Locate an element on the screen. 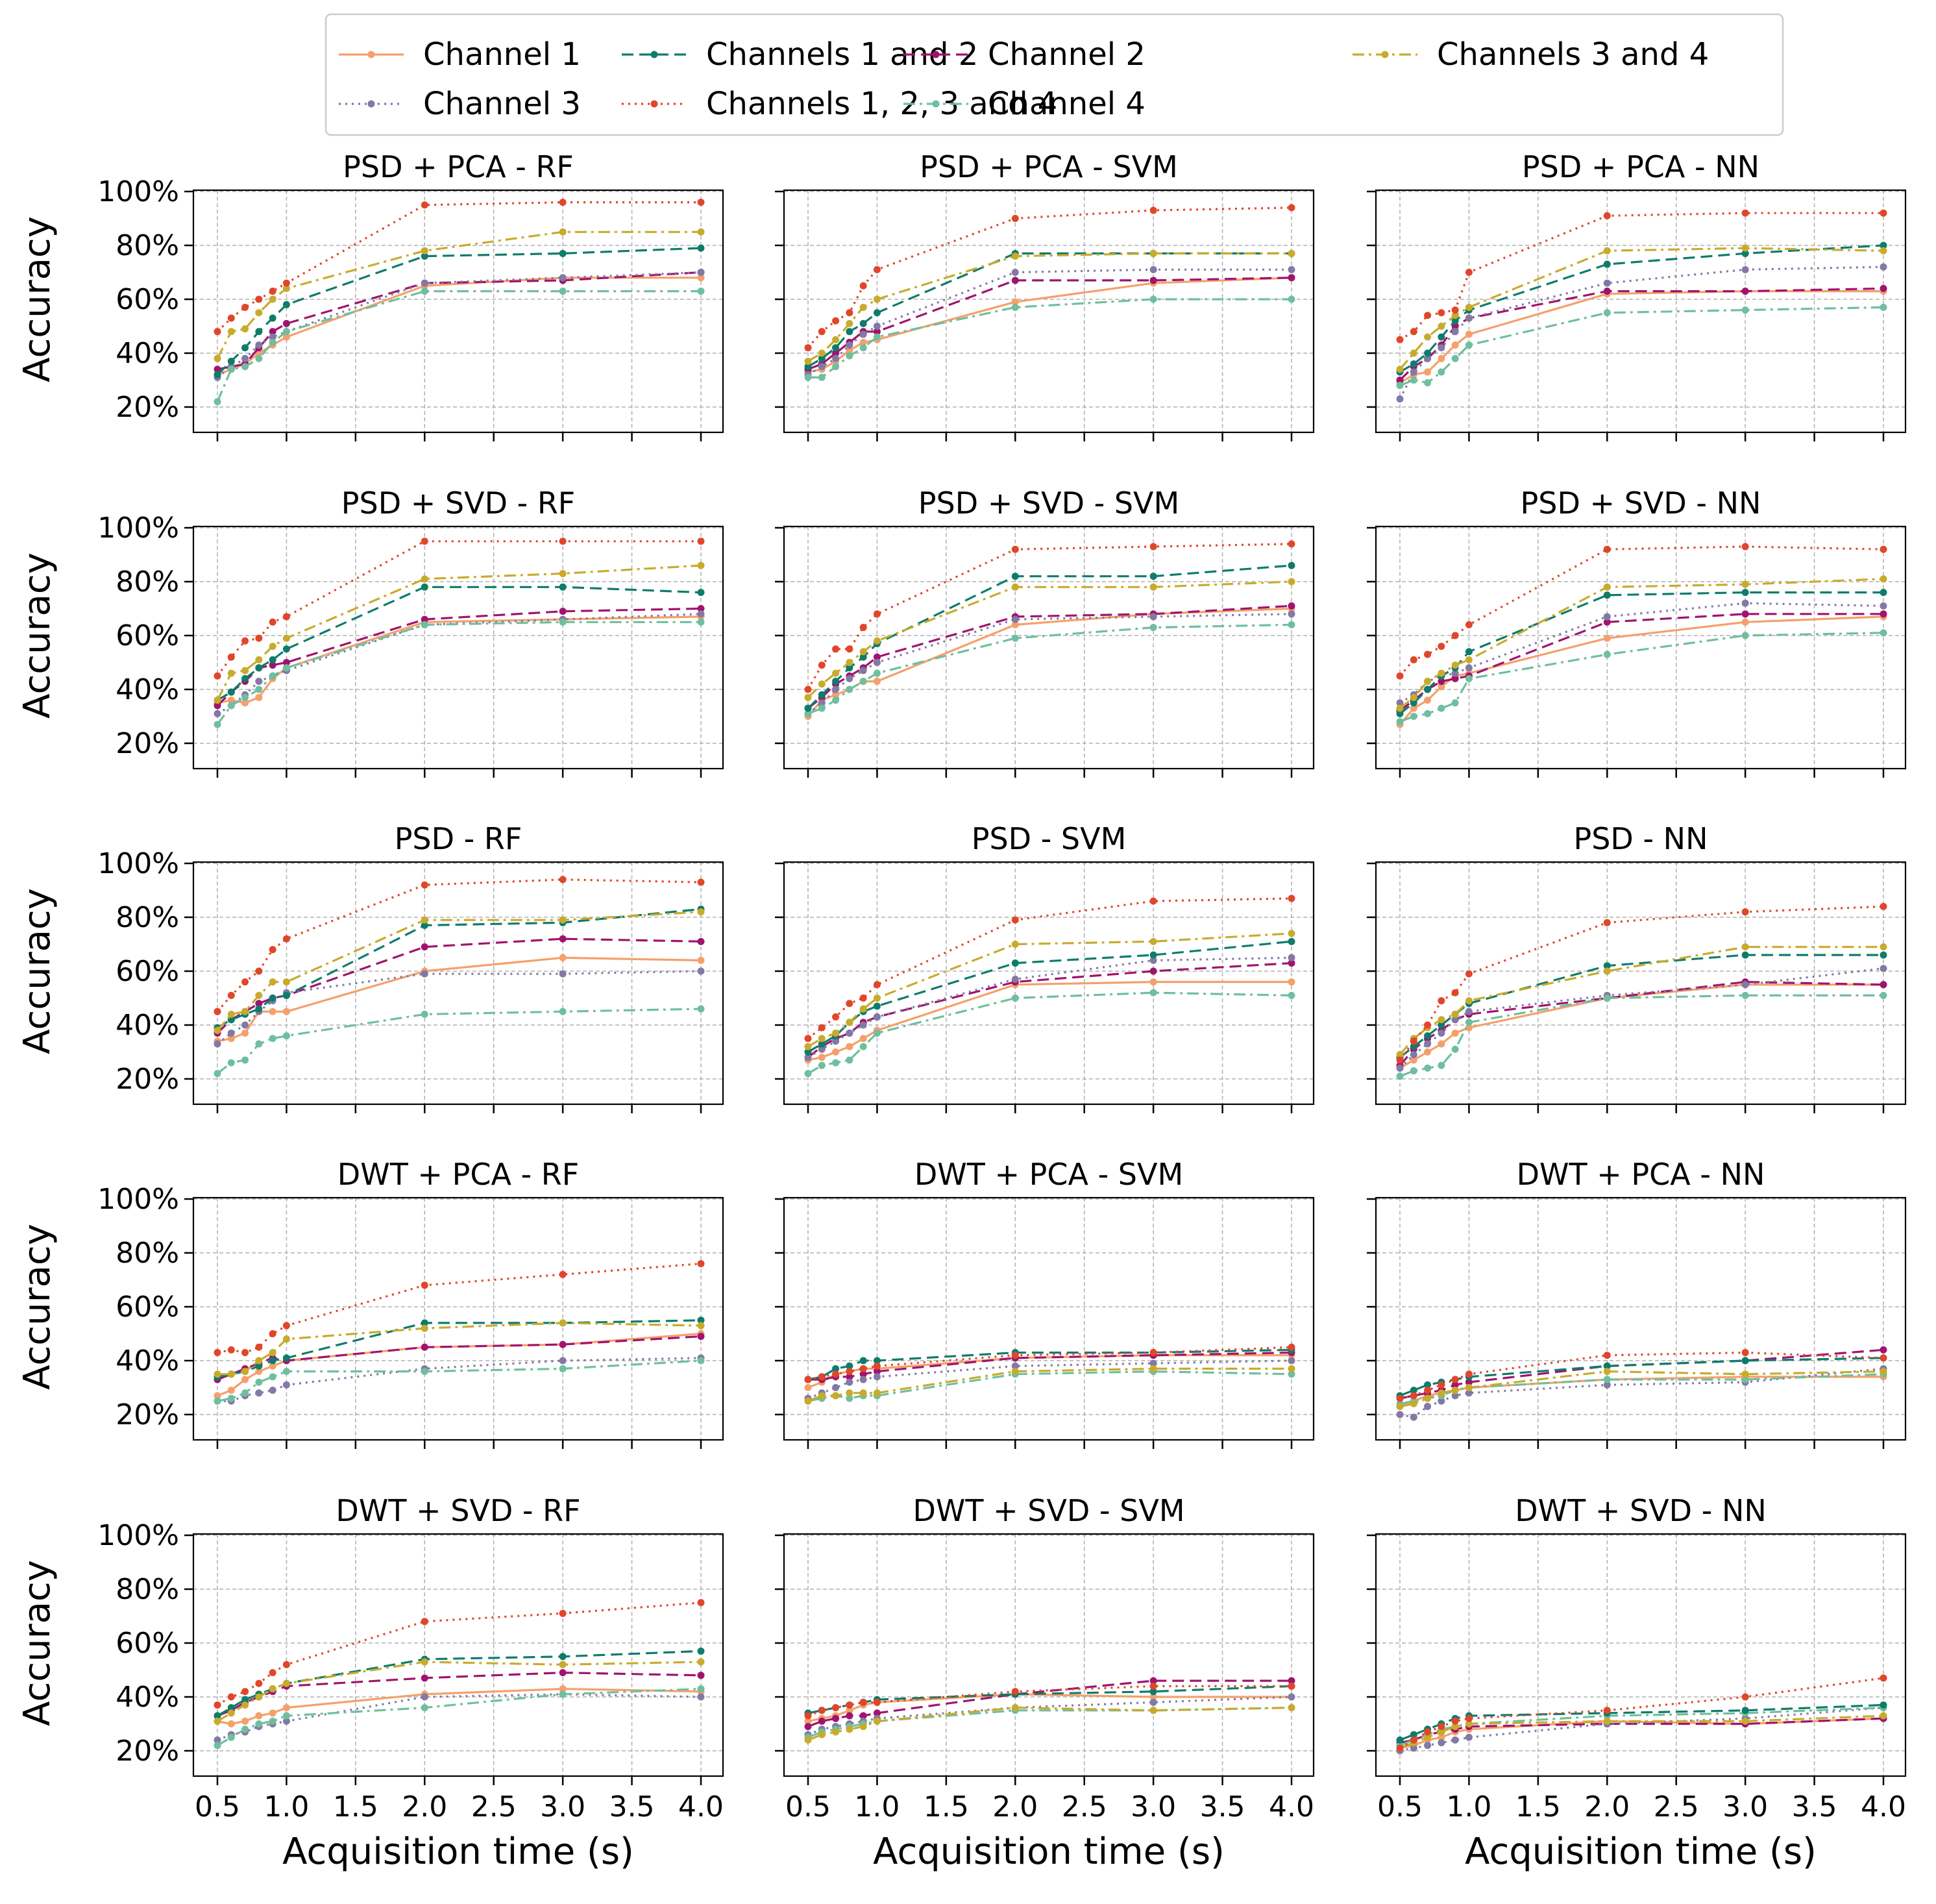 The width and height of the screenshot is (1936, 1904). y-tick-label: 80% is located at coordinates (147, 1254).